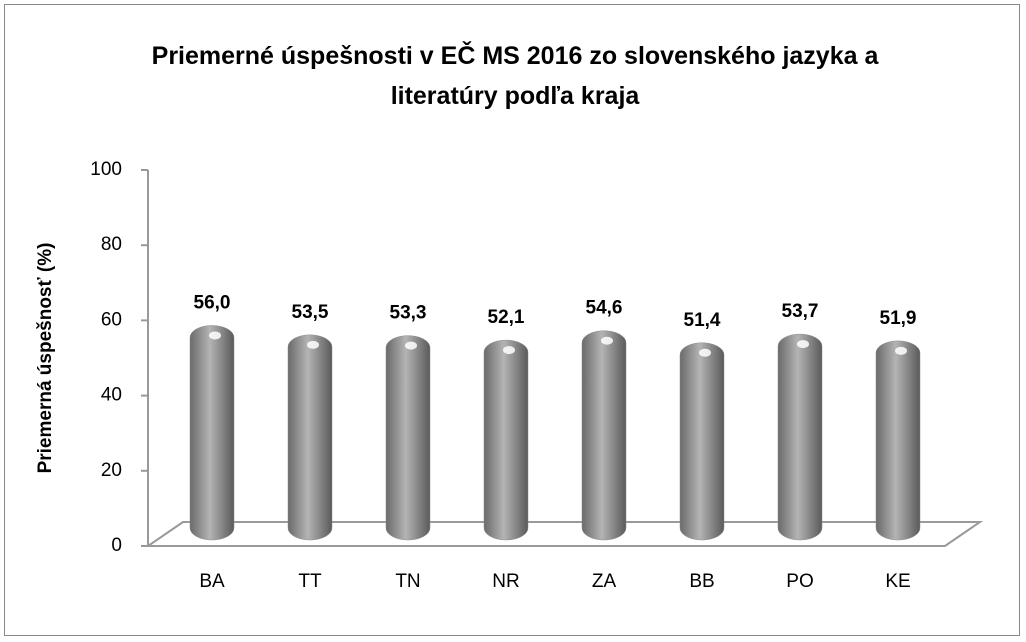 This screenshot has height=642, width=1026. What do you see at coordinates (898, 318) in the screenshot?
I see `value-label: 51,9` at bounding box center [898, 318].